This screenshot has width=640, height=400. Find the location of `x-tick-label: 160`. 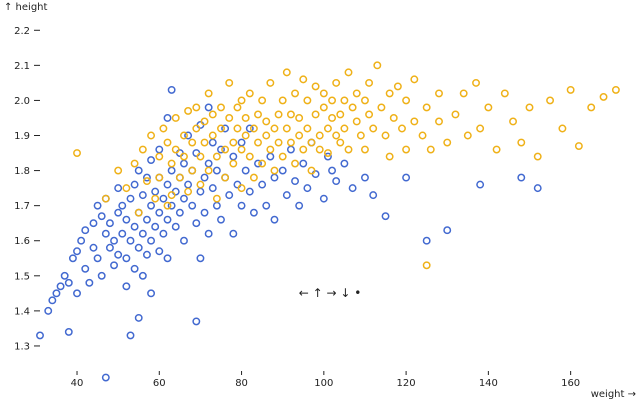

x-tick-label: 160 is located at coordinates (570, 383).